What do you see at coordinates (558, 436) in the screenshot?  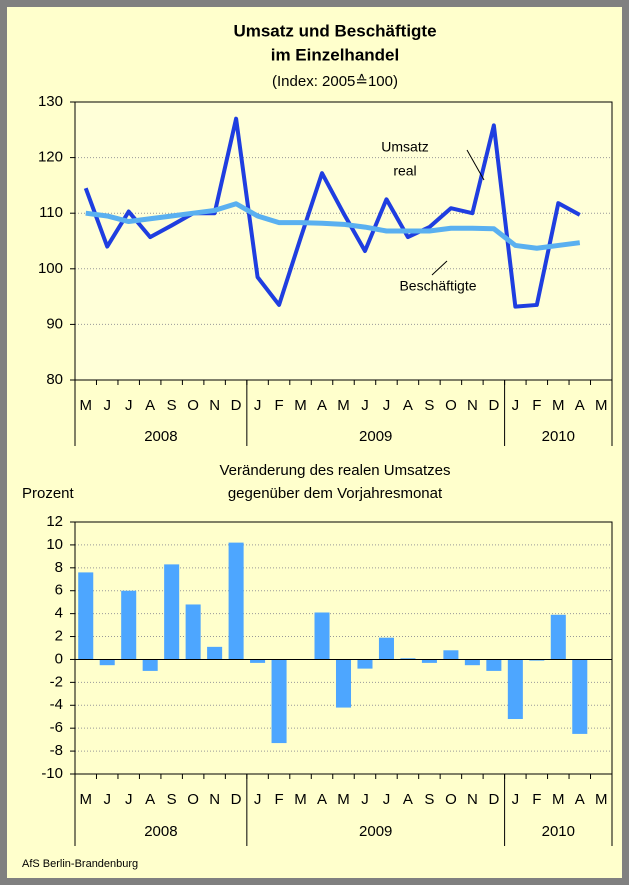 I see `year-label: 2010` at bounding box center [558, 436].